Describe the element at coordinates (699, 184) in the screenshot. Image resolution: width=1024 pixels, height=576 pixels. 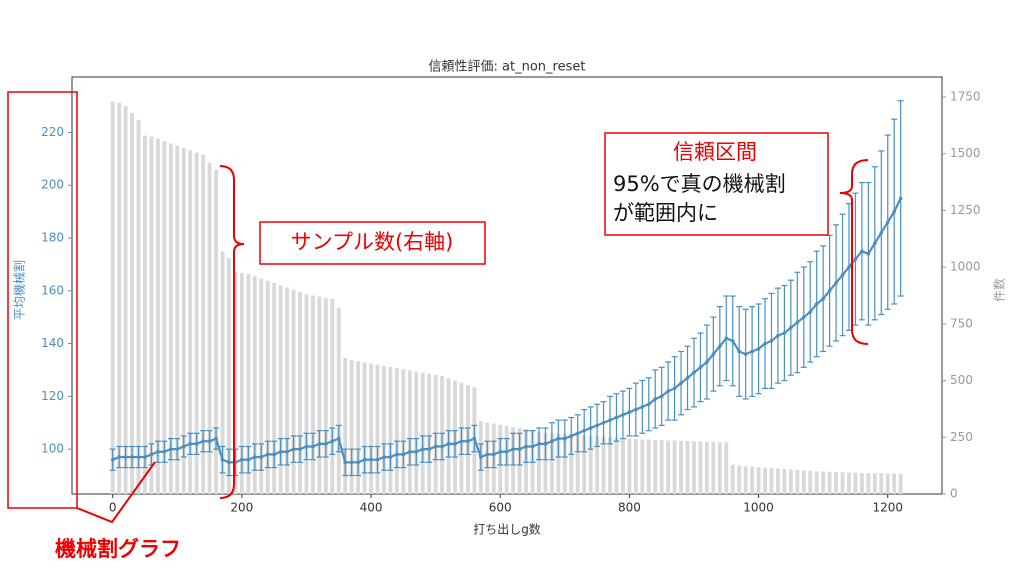
I see `annotation: 95%で真の機械割` at that location.